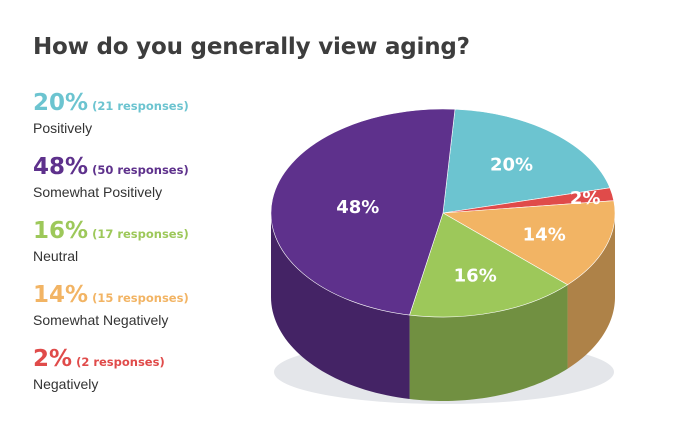  Describe the element at coordinates (111, 177) in the screenshot. I see `legend-item-somewhat-positively: 48% (50 responses) Somewhat Positively` at that location.